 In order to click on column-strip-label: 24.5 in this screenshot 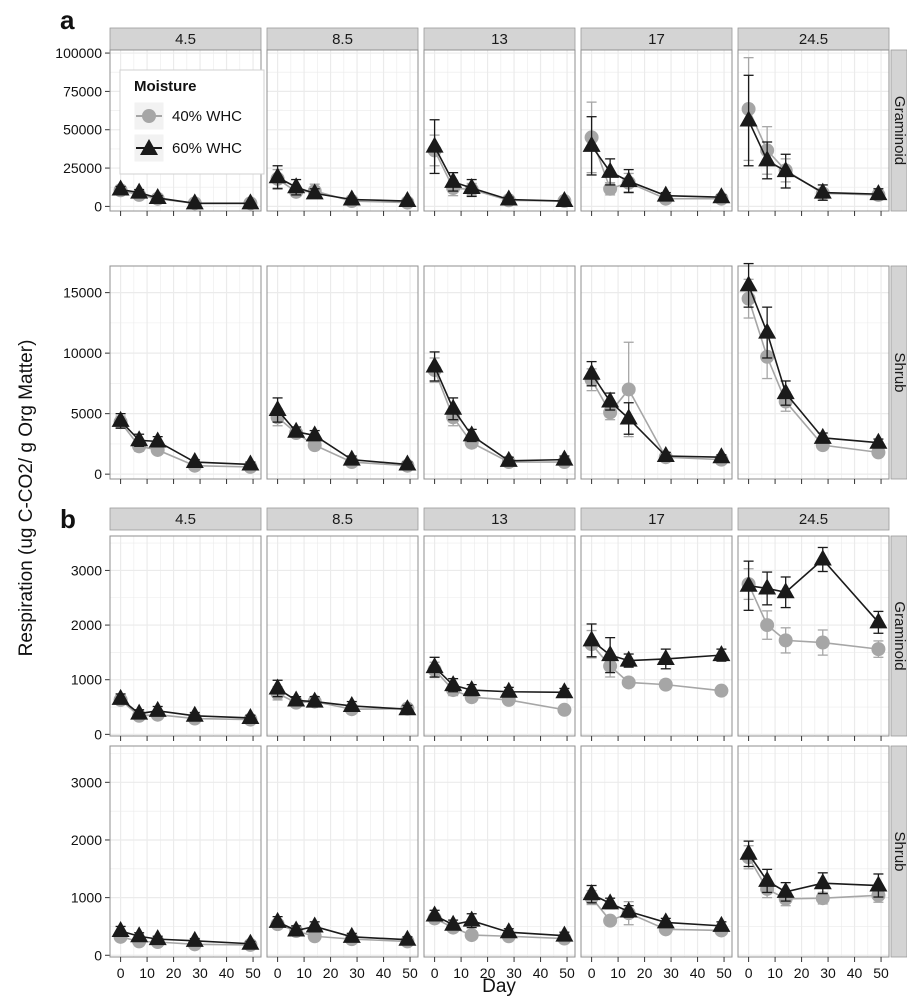, I will do `click(813, 39)`.